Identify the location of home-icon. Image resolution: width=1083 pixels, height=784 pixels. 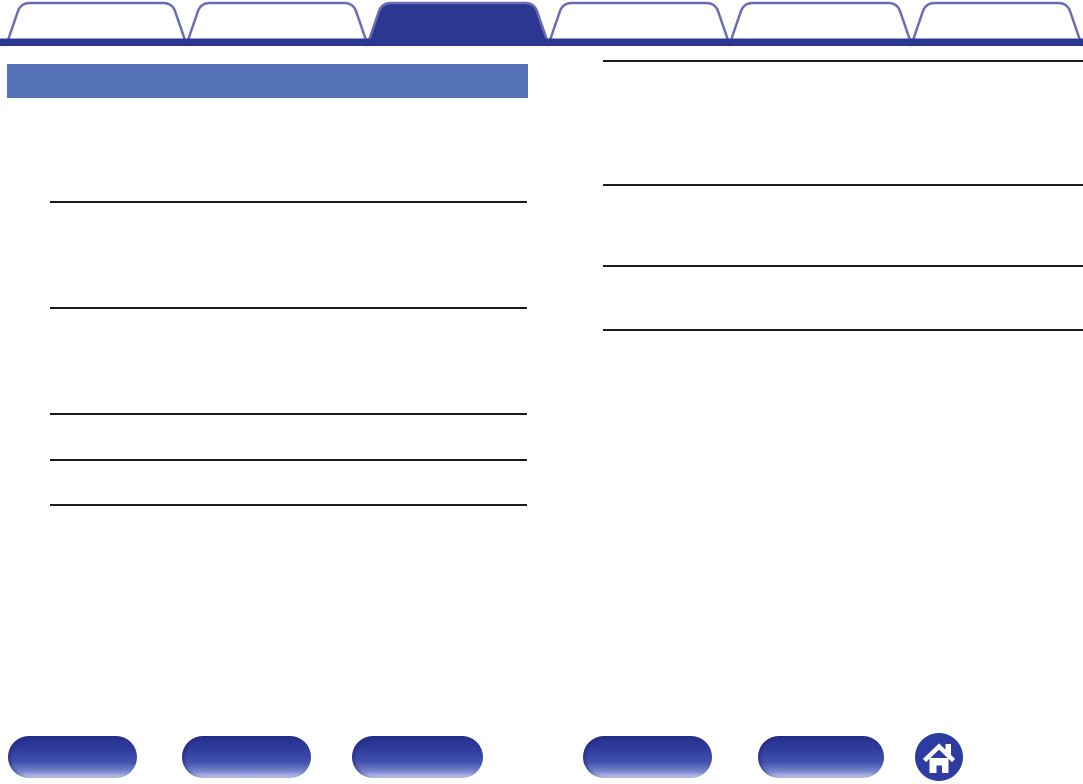
(939, 758).